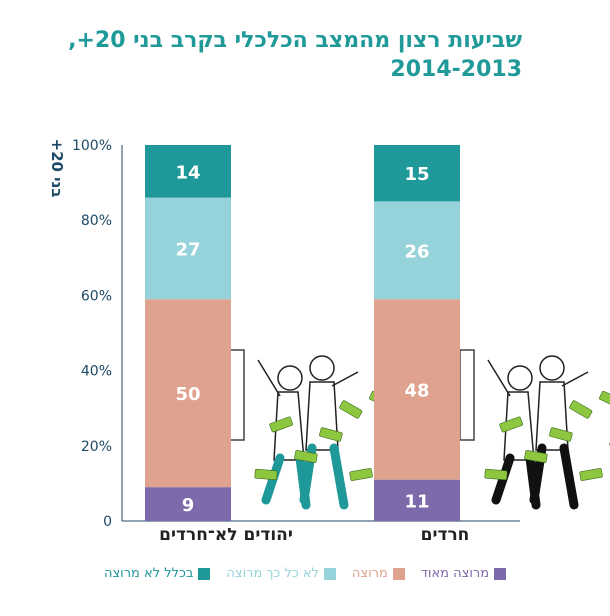  Describe the element at coordinates (534, 429) in the screenshot. I see `illustration-right` at that location.